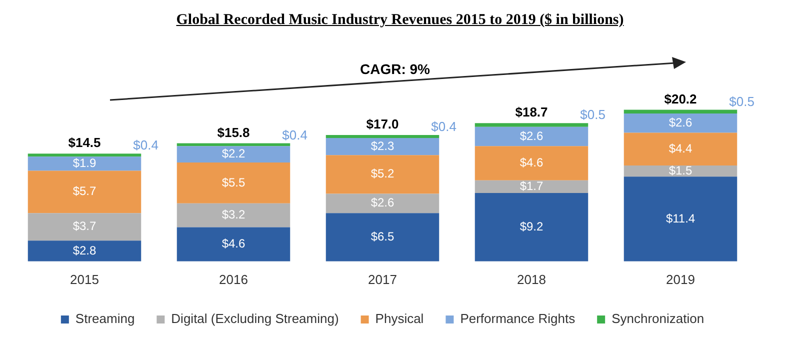 The image size is (800, 340). I want to click on data-label: $5.2, so click(382, 173).